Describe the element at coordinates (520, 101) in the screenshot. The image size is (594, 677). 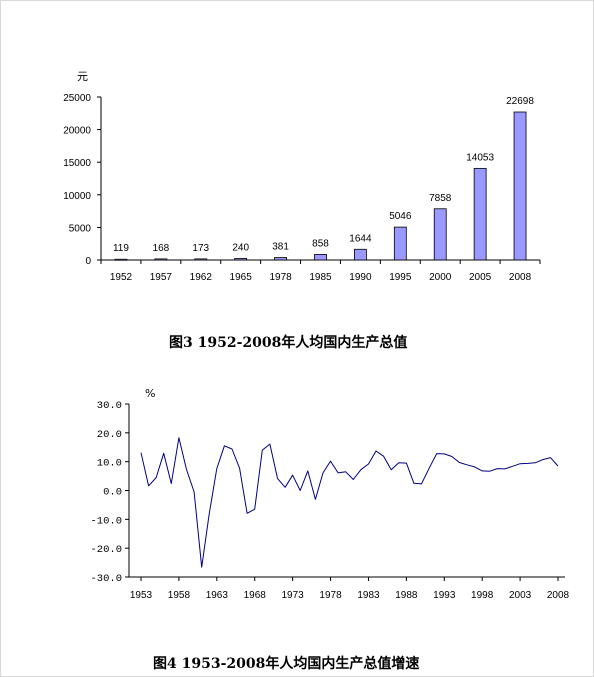
I see `data-label: 22698` at that location.